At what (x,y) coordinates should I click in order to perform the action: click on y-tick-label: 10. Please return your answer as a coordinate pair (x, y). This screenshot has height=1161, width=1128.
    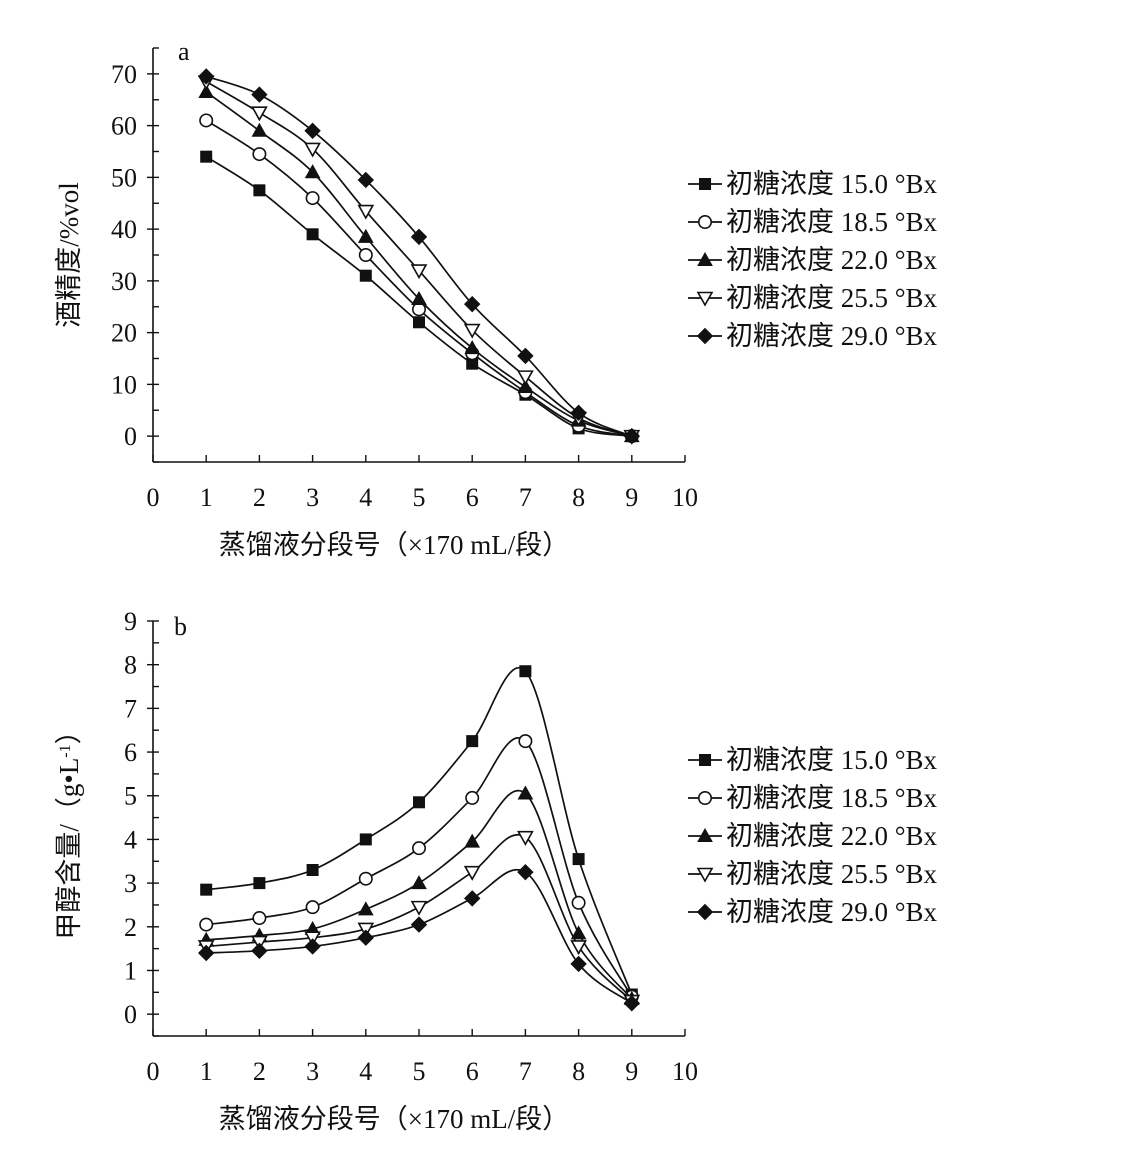
    Looking at the image, I should click on (124, 384).